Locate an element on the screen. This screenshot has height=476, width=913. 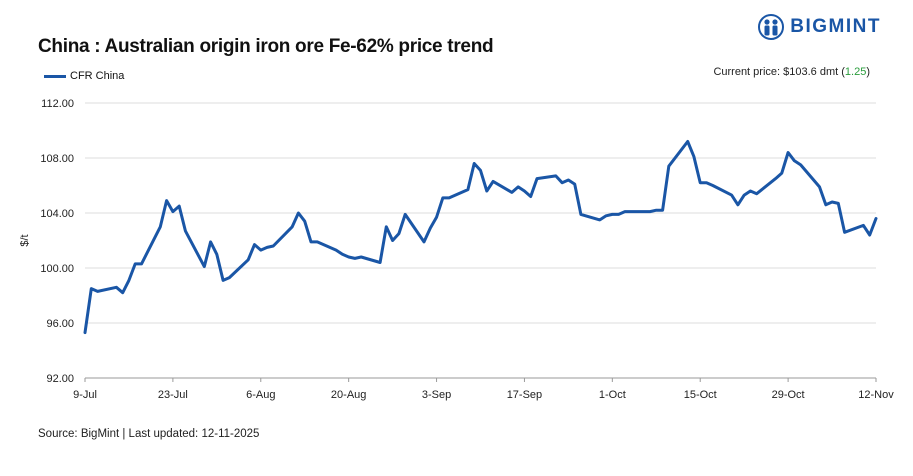
x-tick-label: 9-Jul is located at coordinates (85, 395).